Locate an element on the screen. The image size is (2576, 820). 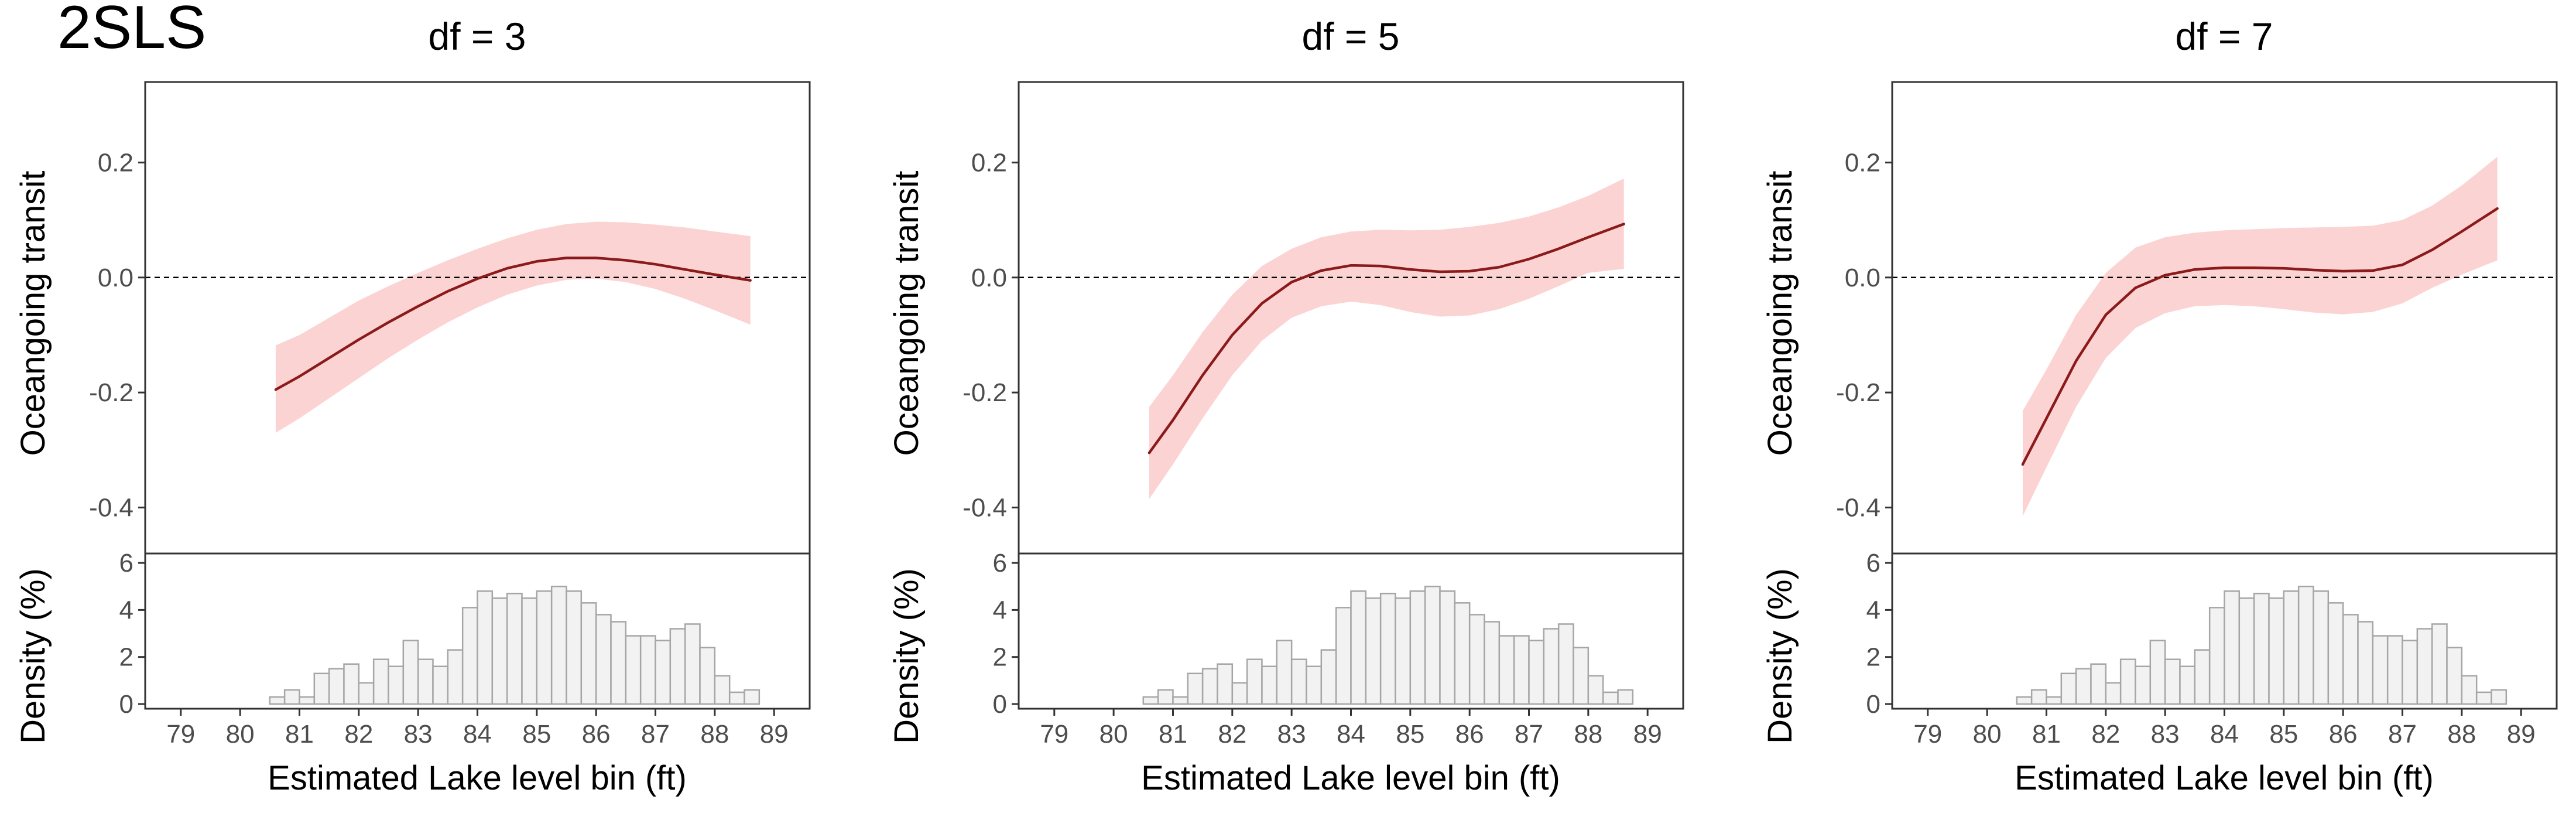
figure-tag: 2SLS is located at coordinates (131, 31).